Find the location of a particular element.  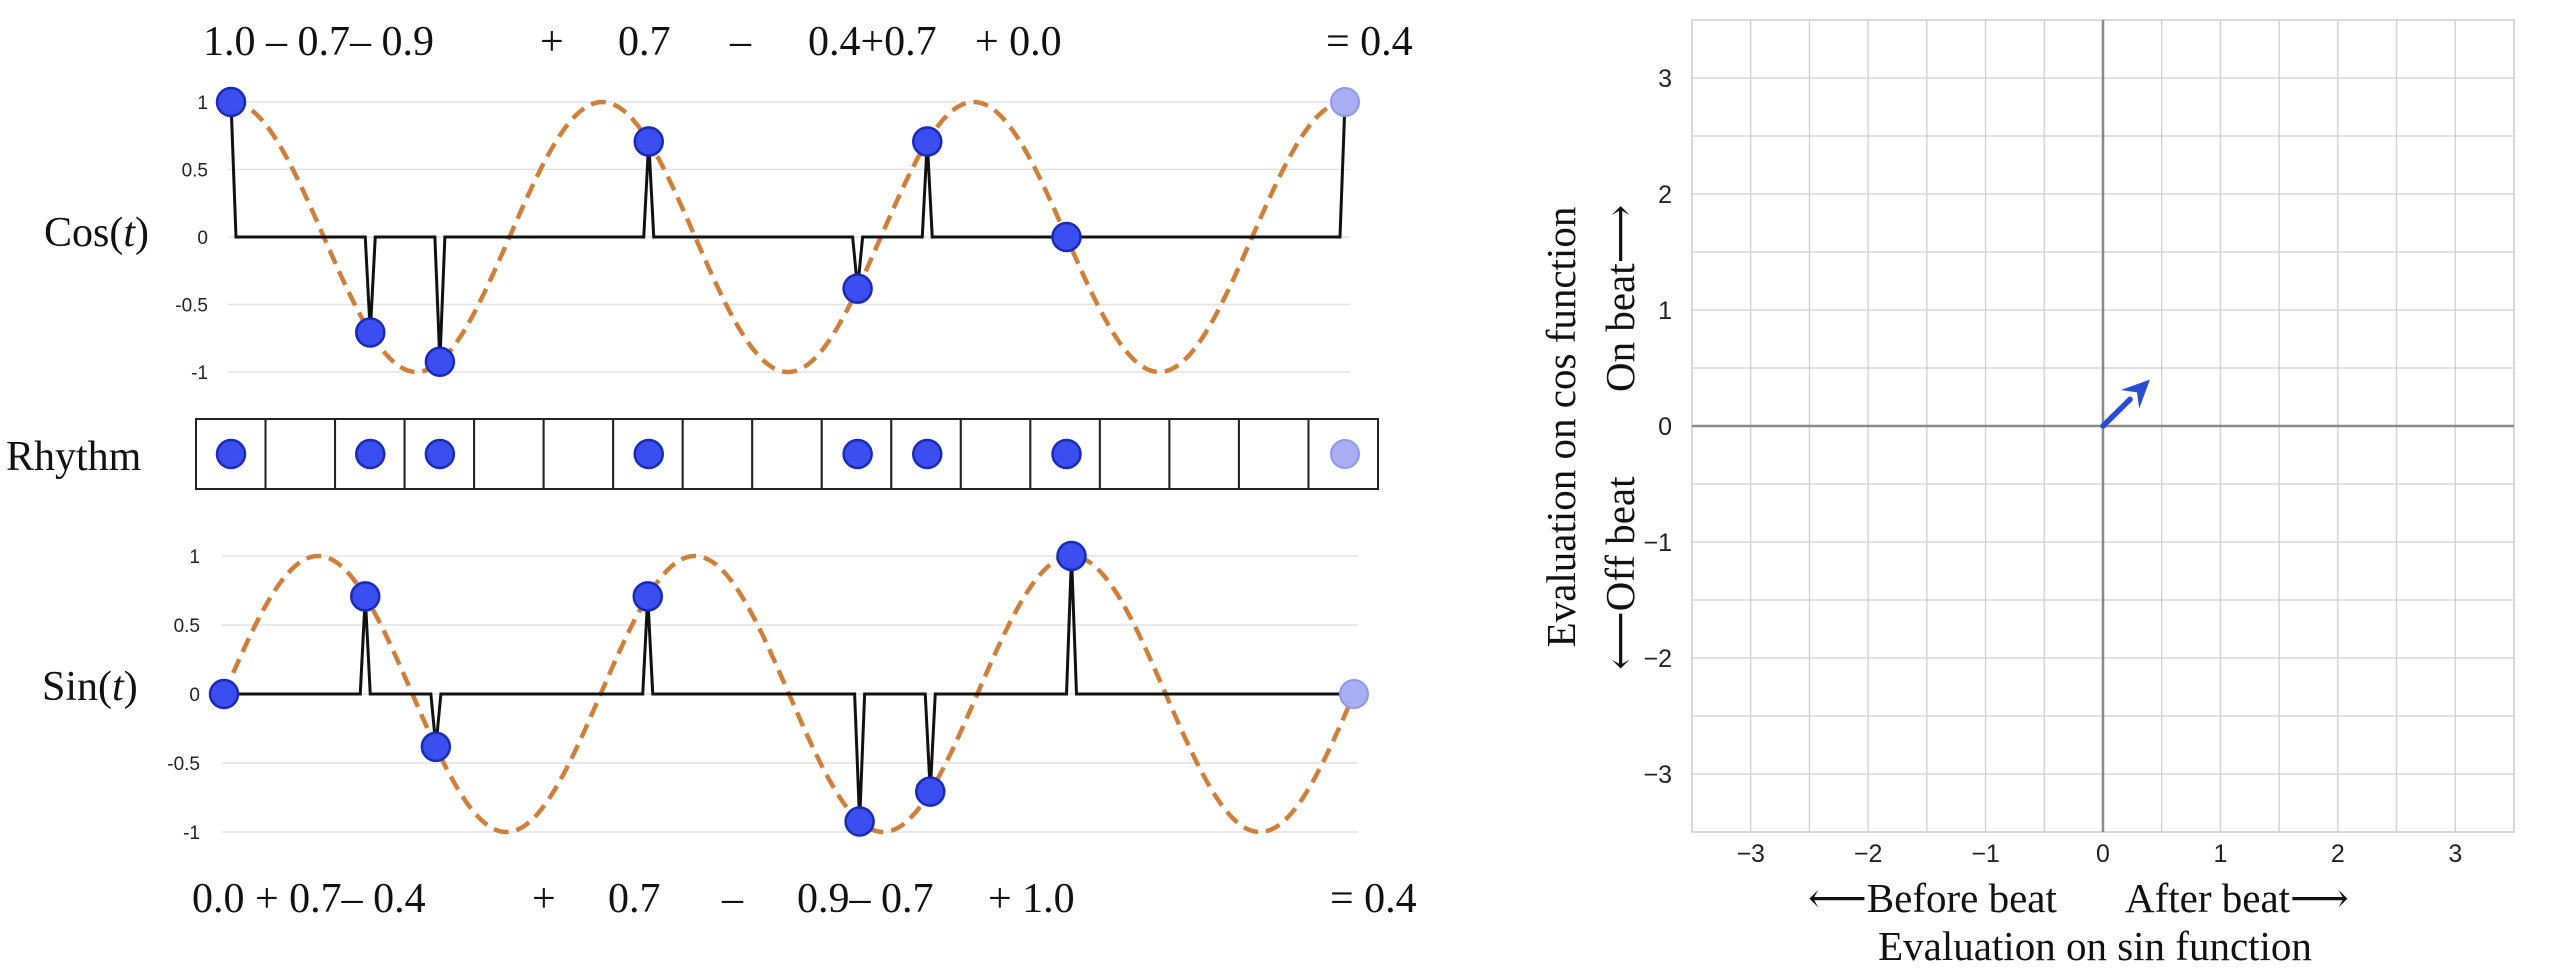

chart-x-tick-label: −2 is located at coordinates (1868, 854).